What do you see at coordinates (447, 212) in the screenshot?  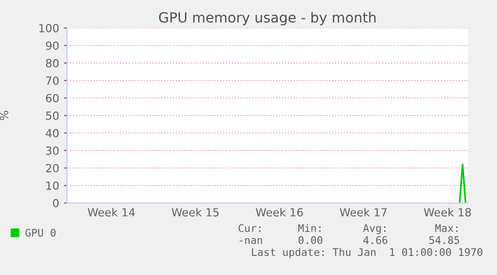 I see `x-tick-label: Week 18` at bounding box center [447, 212].